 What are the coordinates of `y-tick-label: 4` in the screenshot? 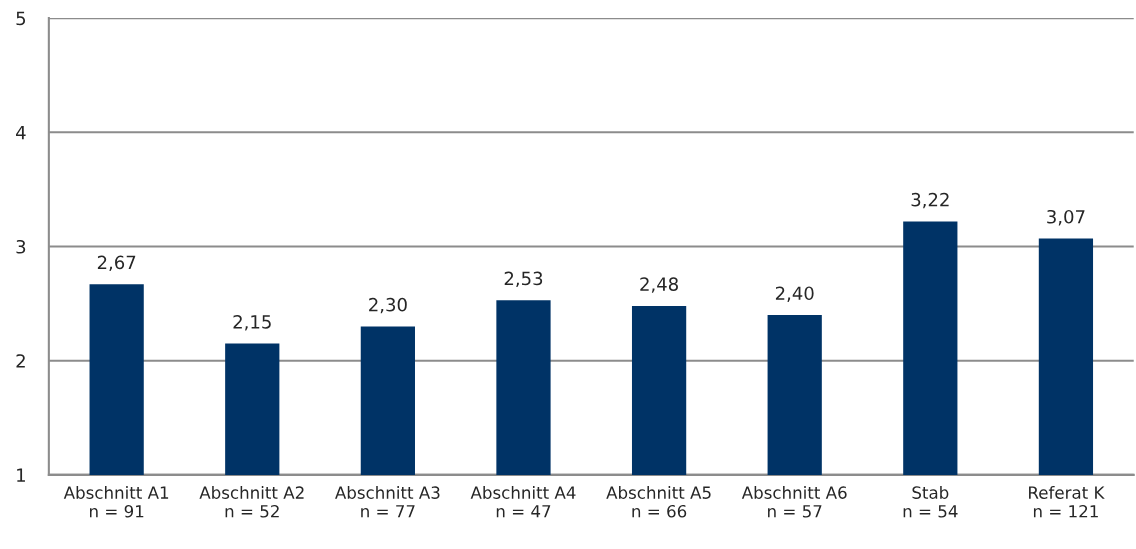 It's located at (21, 133).